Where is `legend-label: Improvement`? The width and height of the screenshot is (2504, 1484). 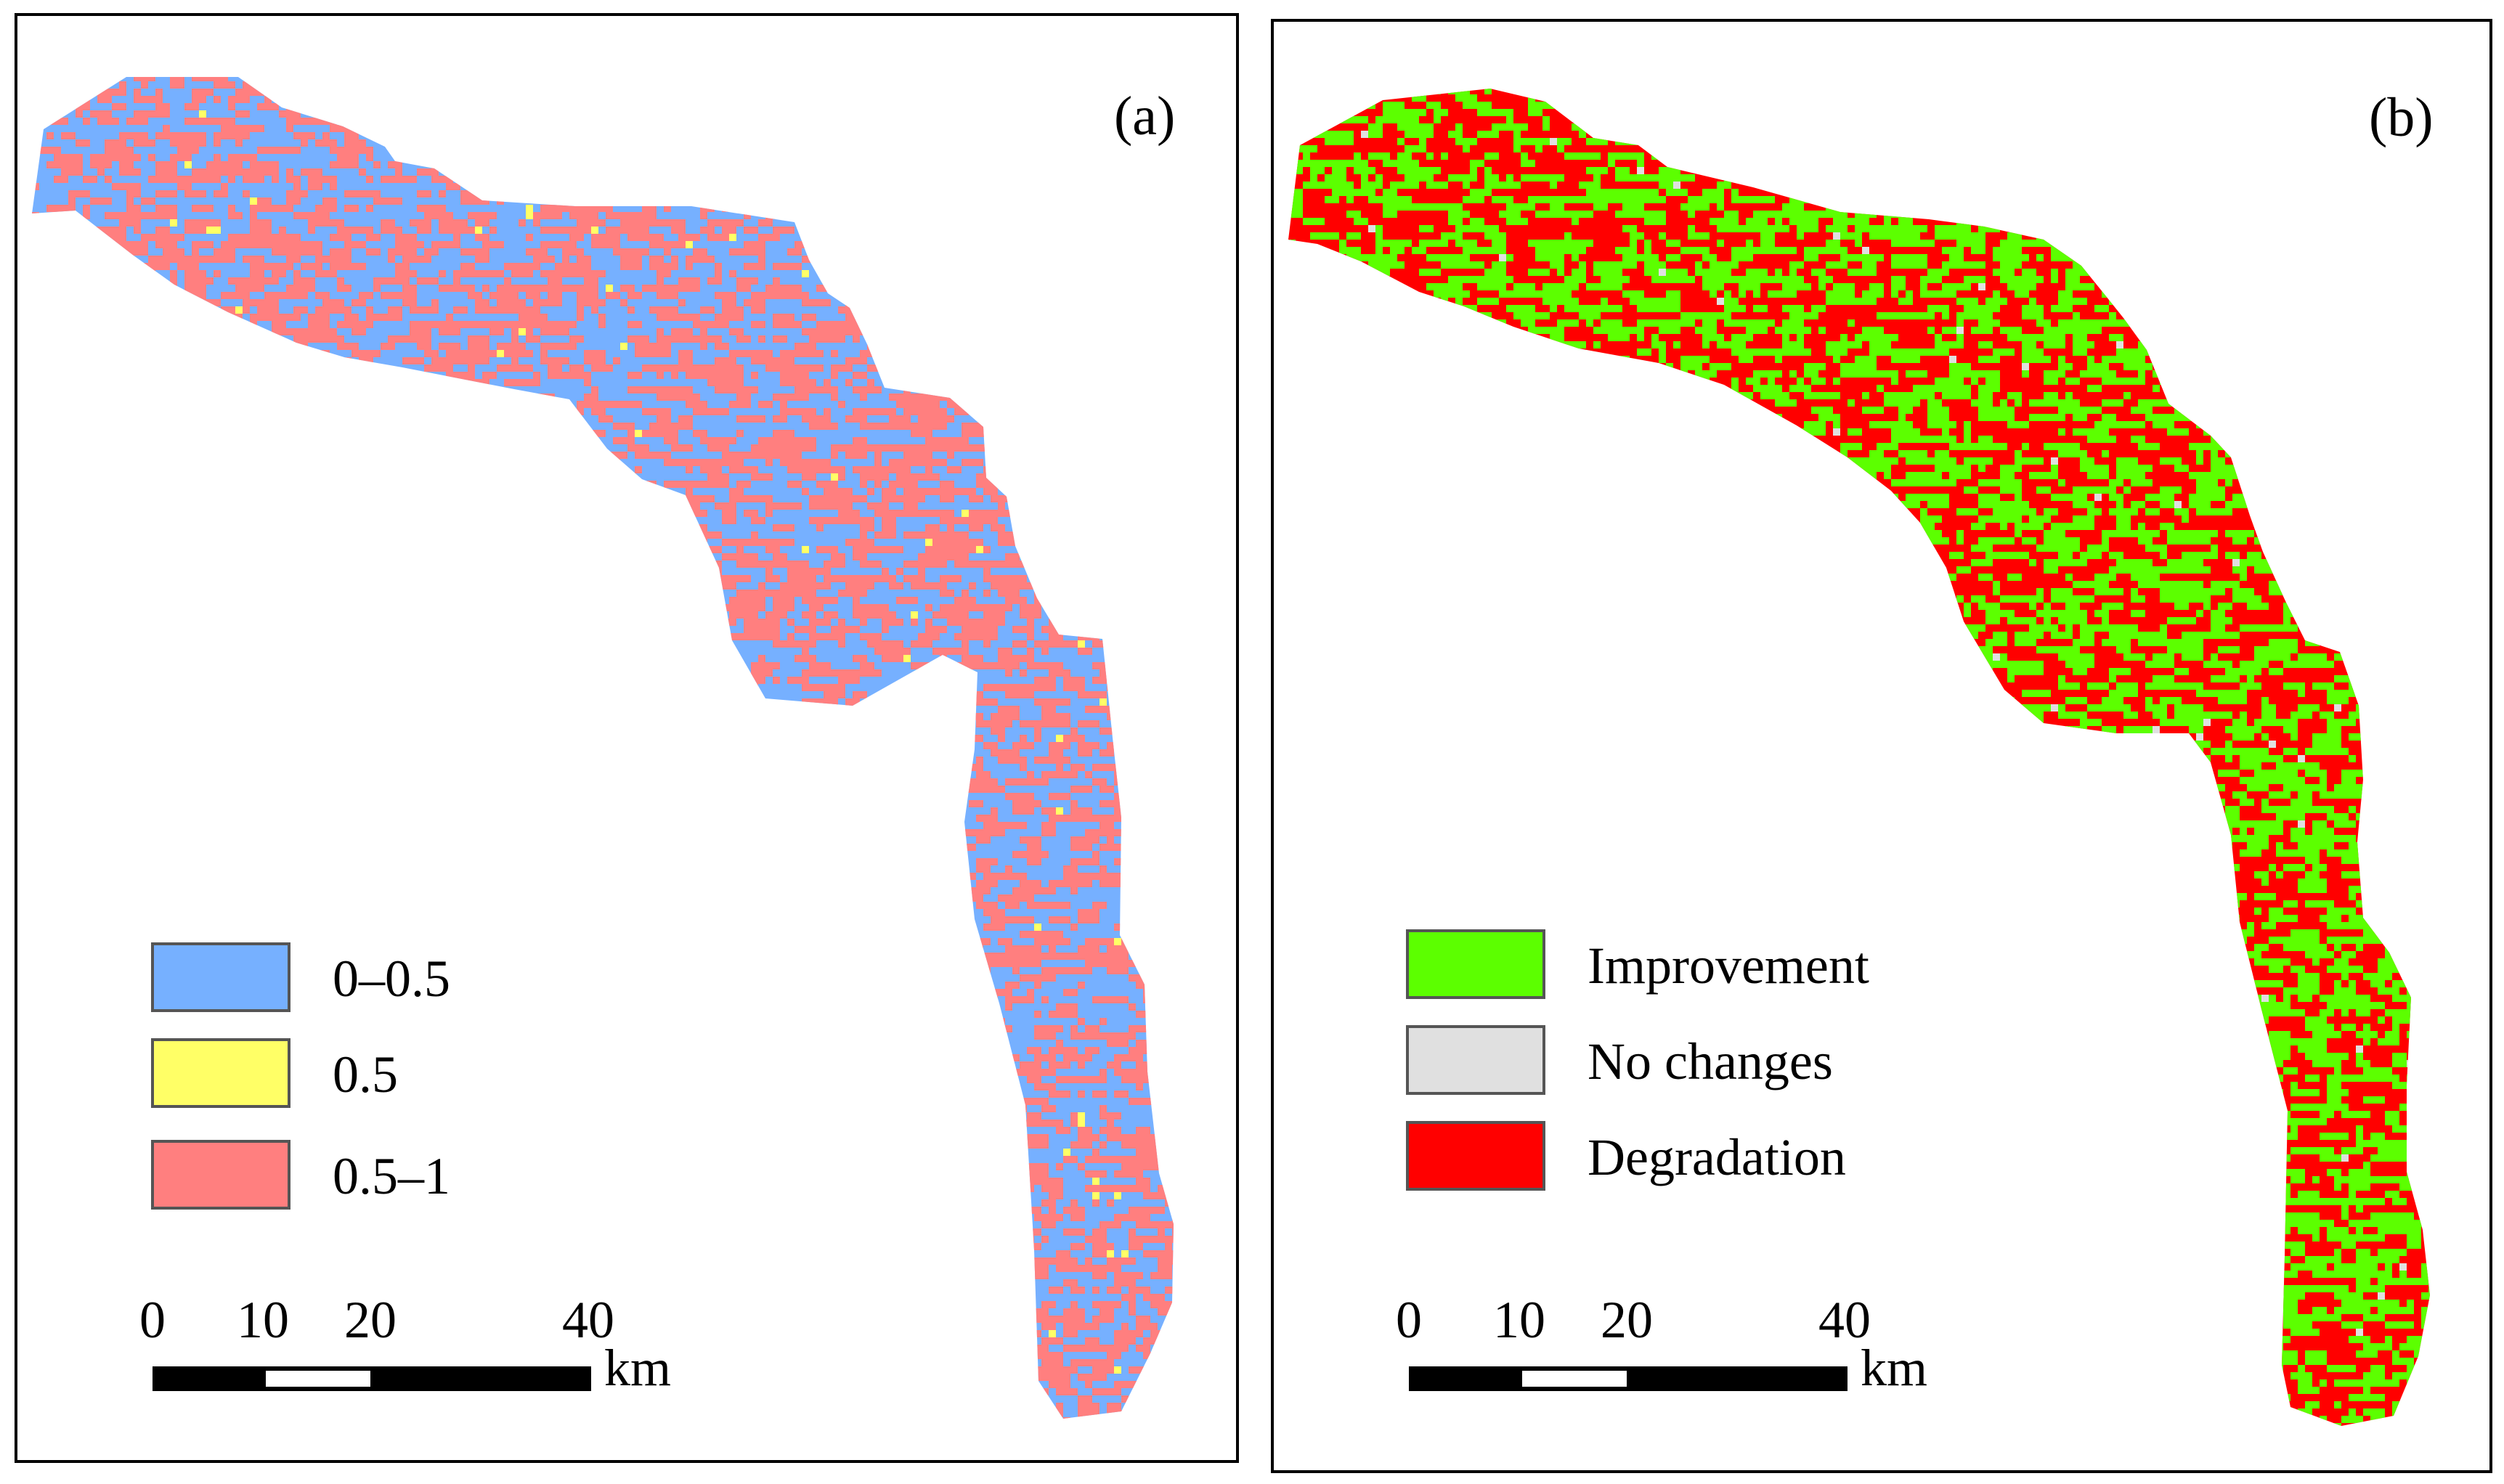 legend-label: Improvement is located at coordinates (1729, 966).